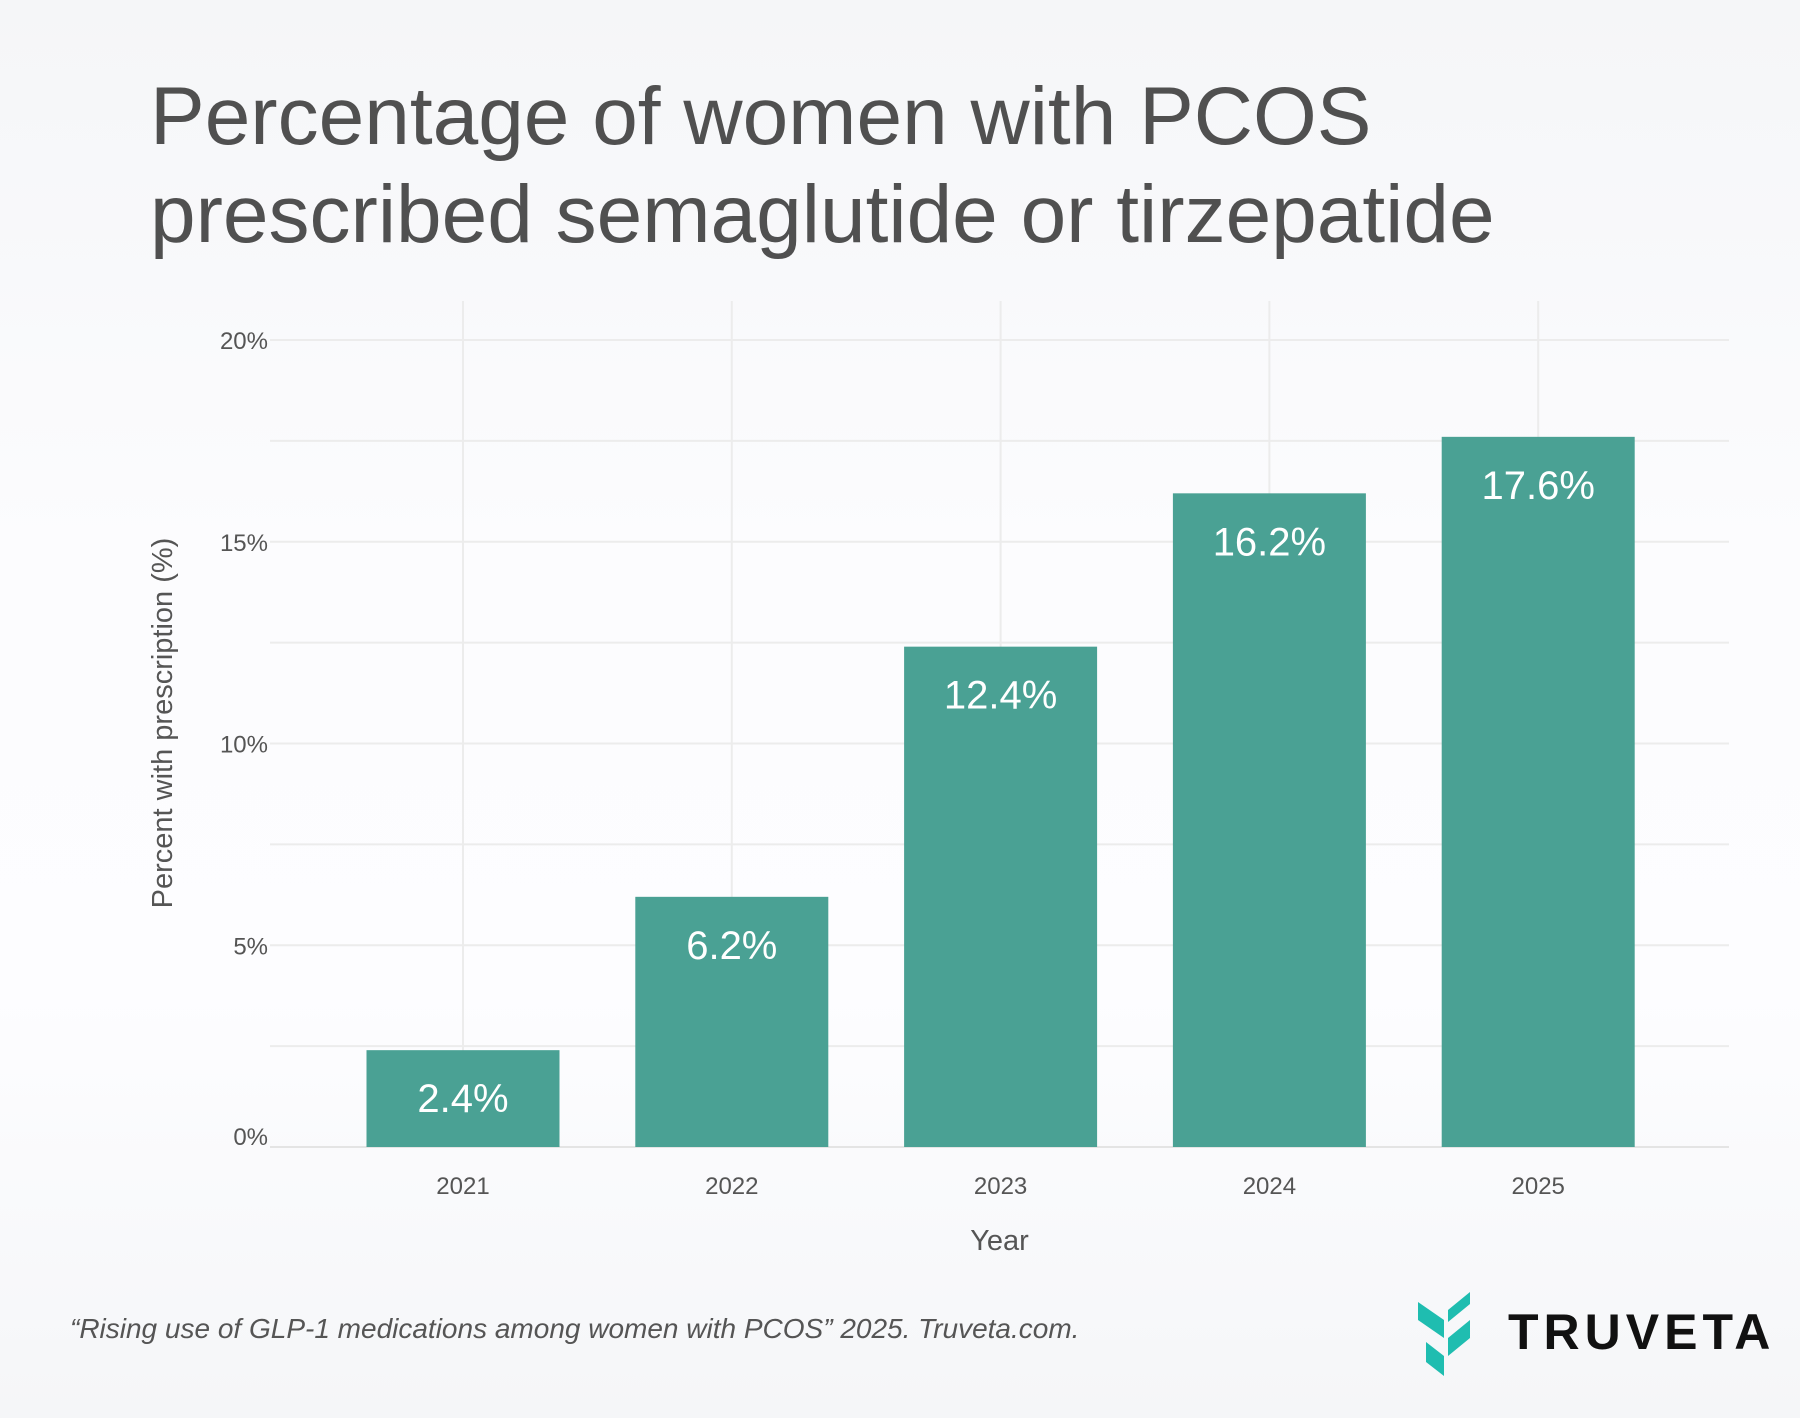  Describe the element at coordinates (761, 116) in the screenshot. I see `title-line-1: Percentage of women with PCOS` at that location.